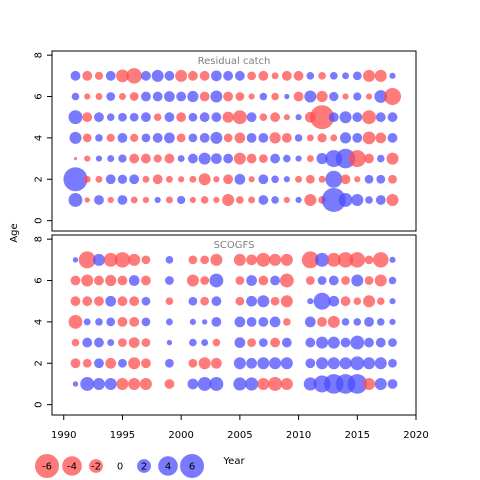 The image size is (480, 480). What do you see at coordinates (39, 138) in the screenshot?
I see `y-tick-label: 4` at bounding box center [39, 138].